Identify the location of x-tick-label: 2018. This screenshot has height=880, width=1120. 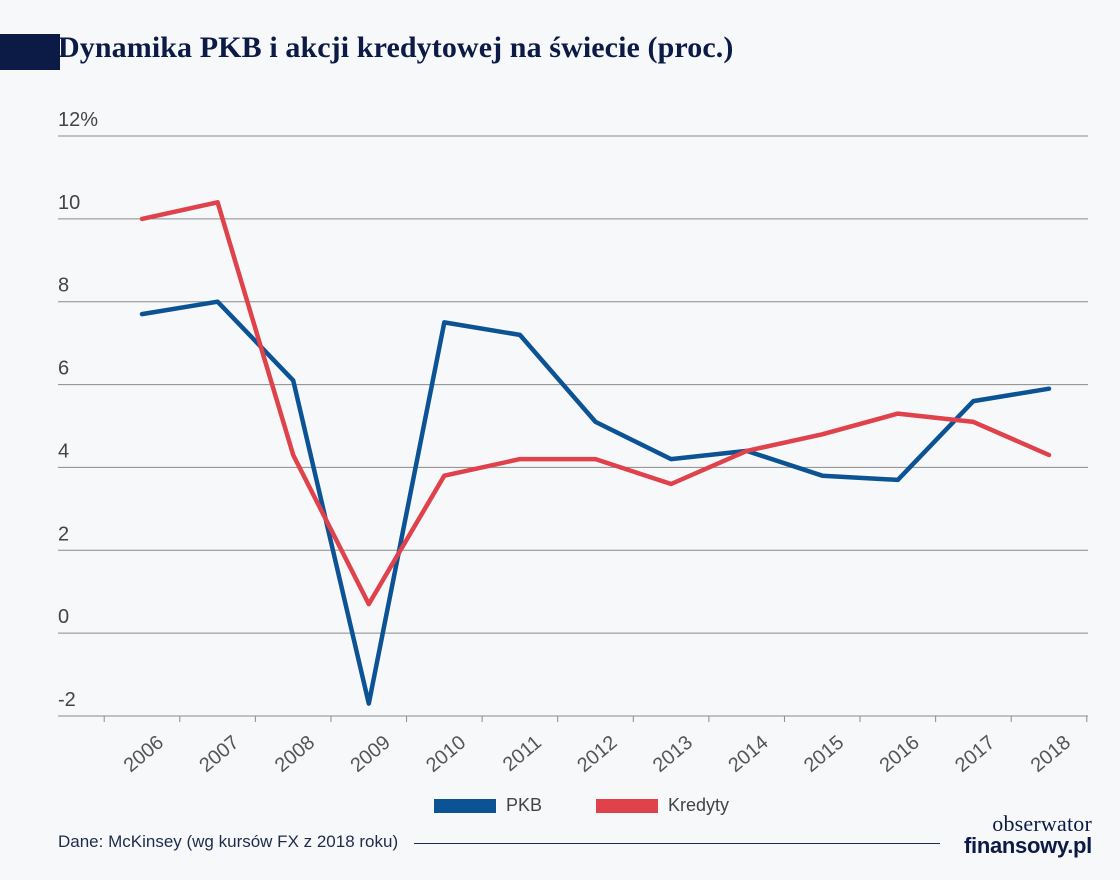
(1051, 753).